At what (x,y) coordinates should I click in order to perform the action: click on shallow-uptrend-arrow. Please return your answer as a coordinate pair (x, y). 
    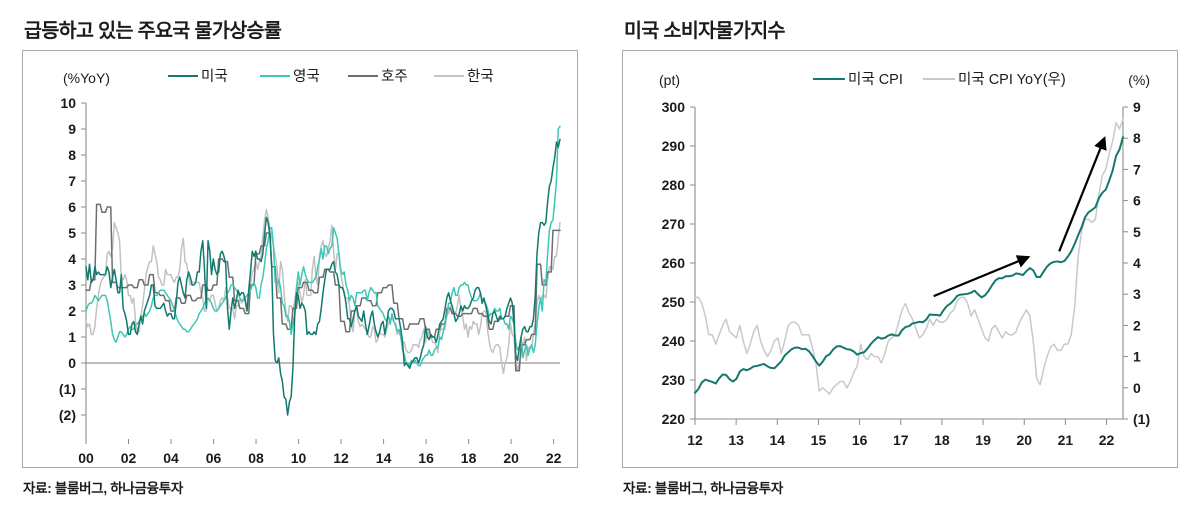
    Looking at the image, I should click on (982, 276).